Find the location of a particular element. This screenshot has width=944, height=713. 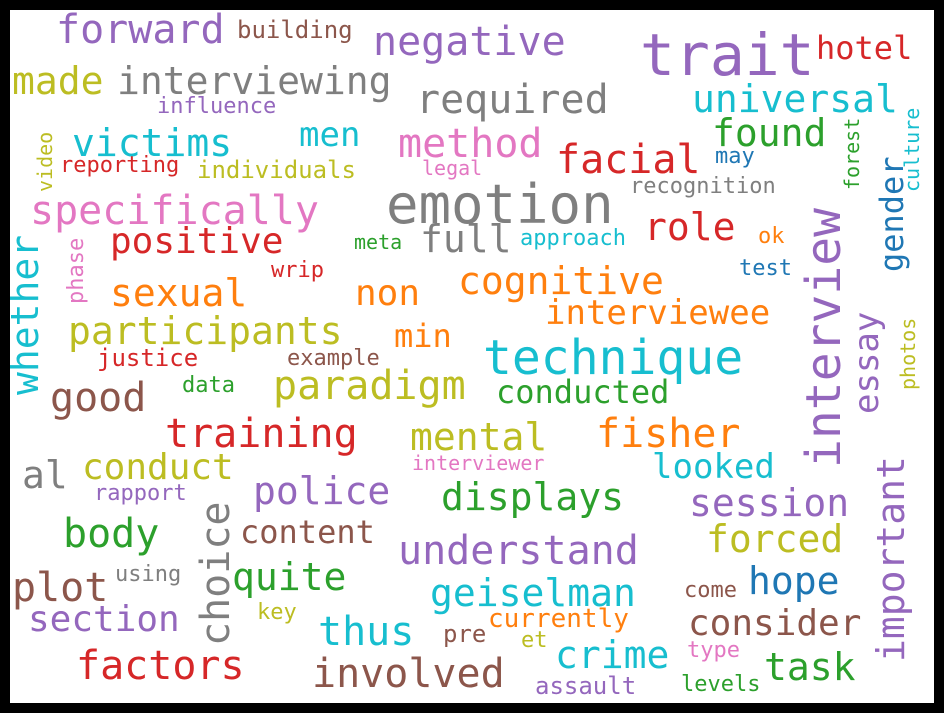

word-required: required is located at coordinates (512, 100).